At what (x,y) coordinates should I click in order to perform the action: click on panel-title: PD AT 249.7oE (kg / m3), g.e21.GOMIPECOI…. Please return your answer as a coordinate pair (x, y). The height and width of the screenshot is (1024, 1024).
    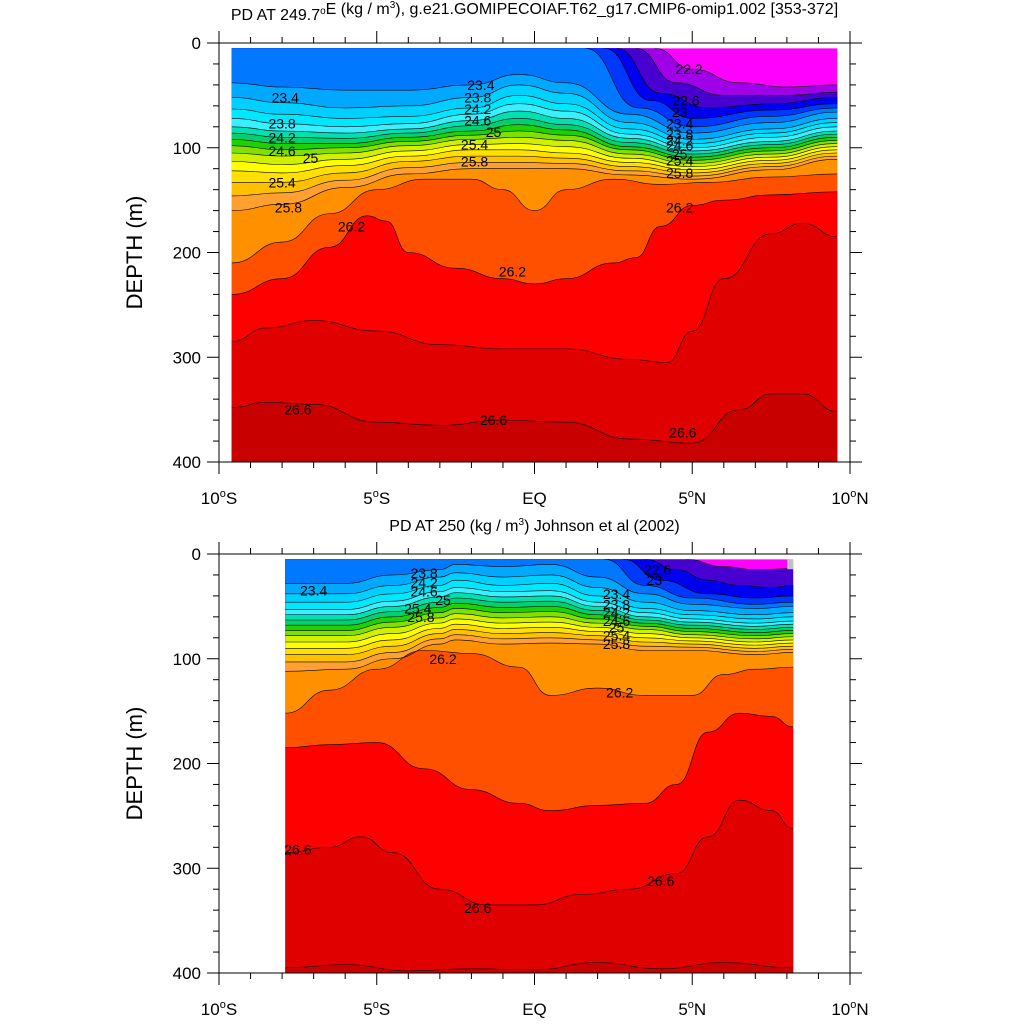
    Looking at the image, I should click on (534, 12).